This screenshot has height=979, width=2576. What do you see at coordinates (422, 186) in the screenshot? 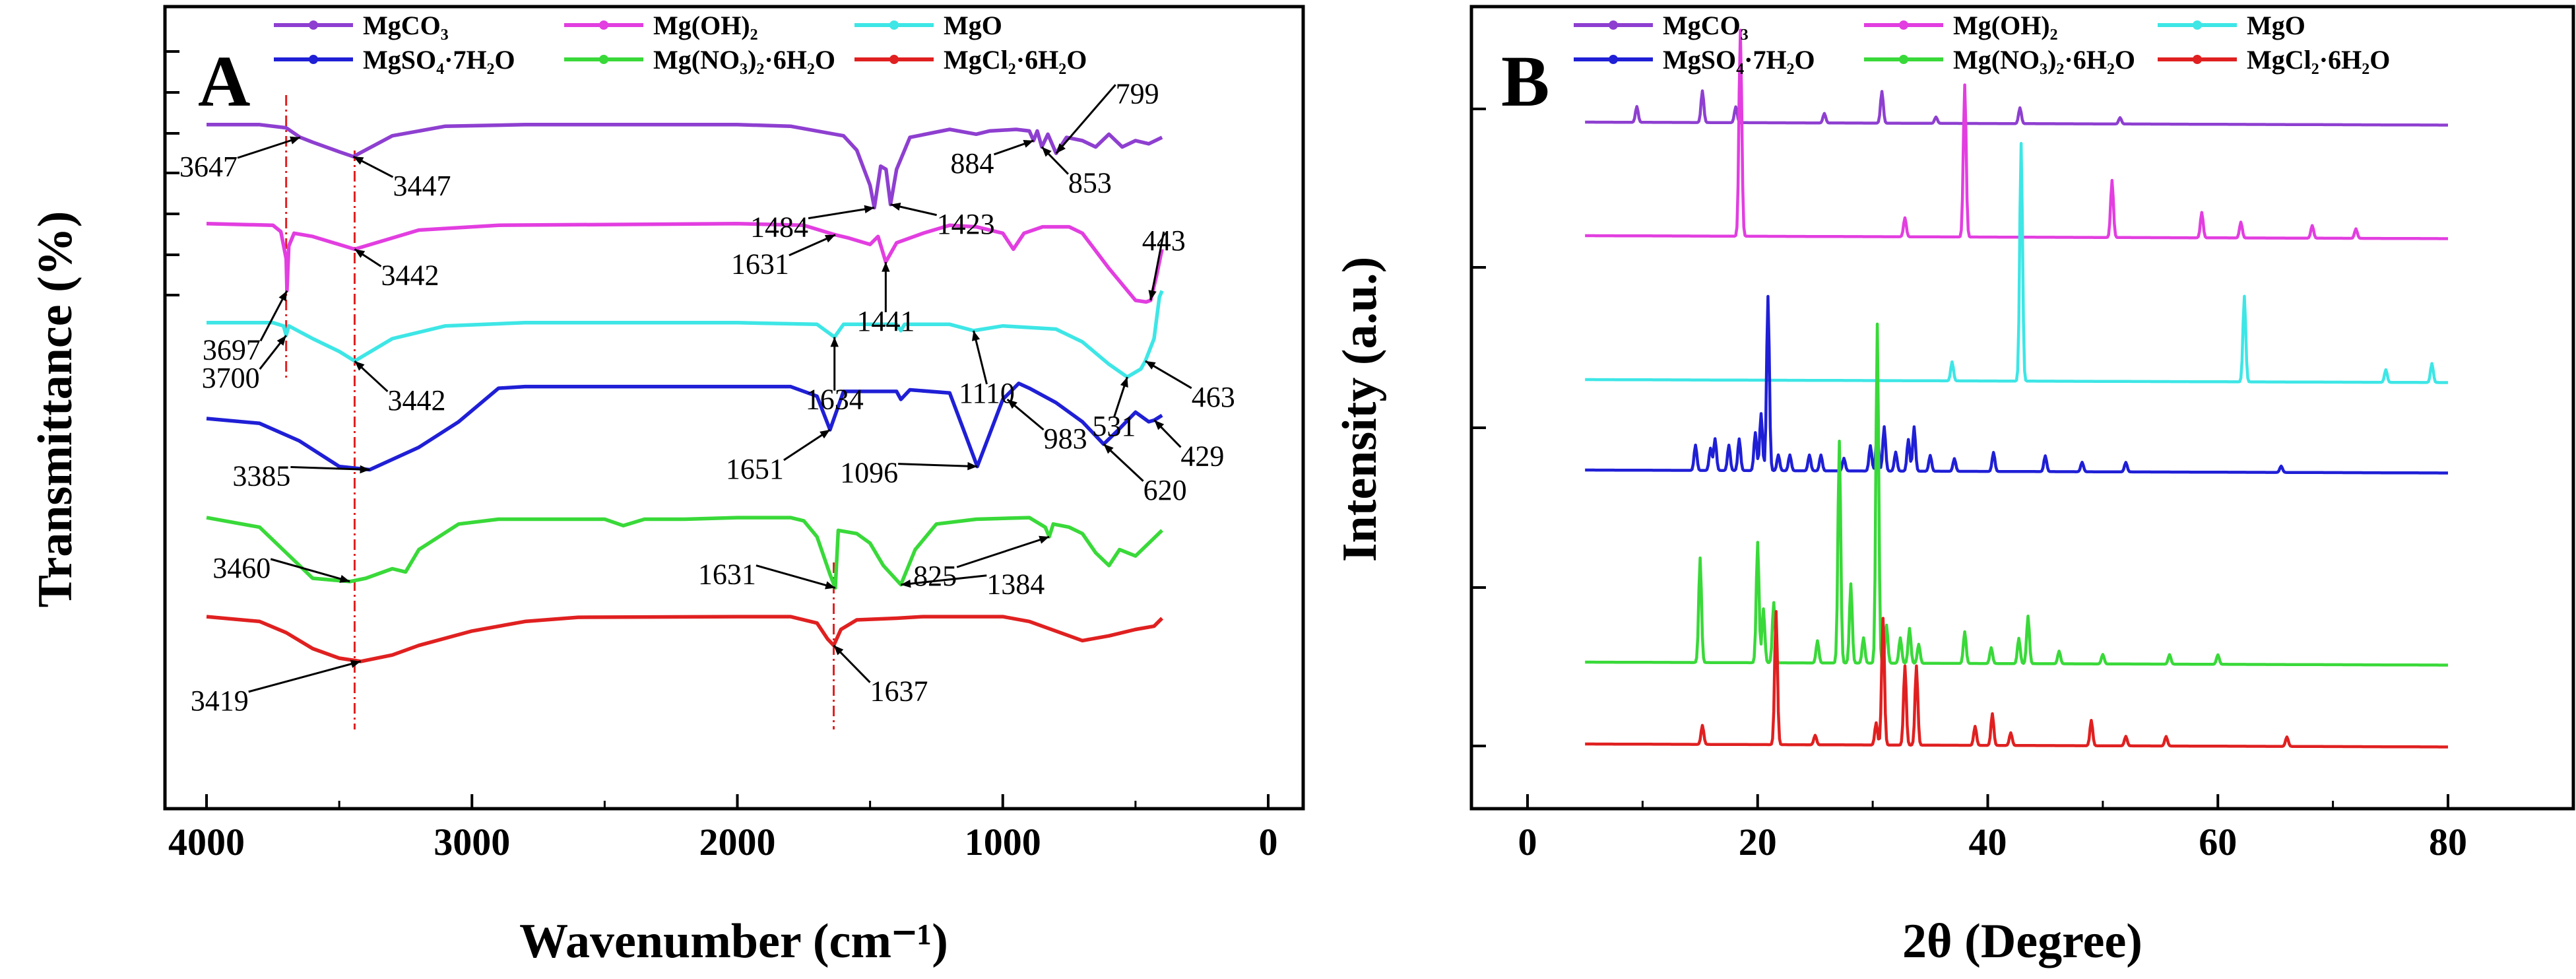
I see `panel-a-annotation-label: 3447` at bounding box center [422, 186].